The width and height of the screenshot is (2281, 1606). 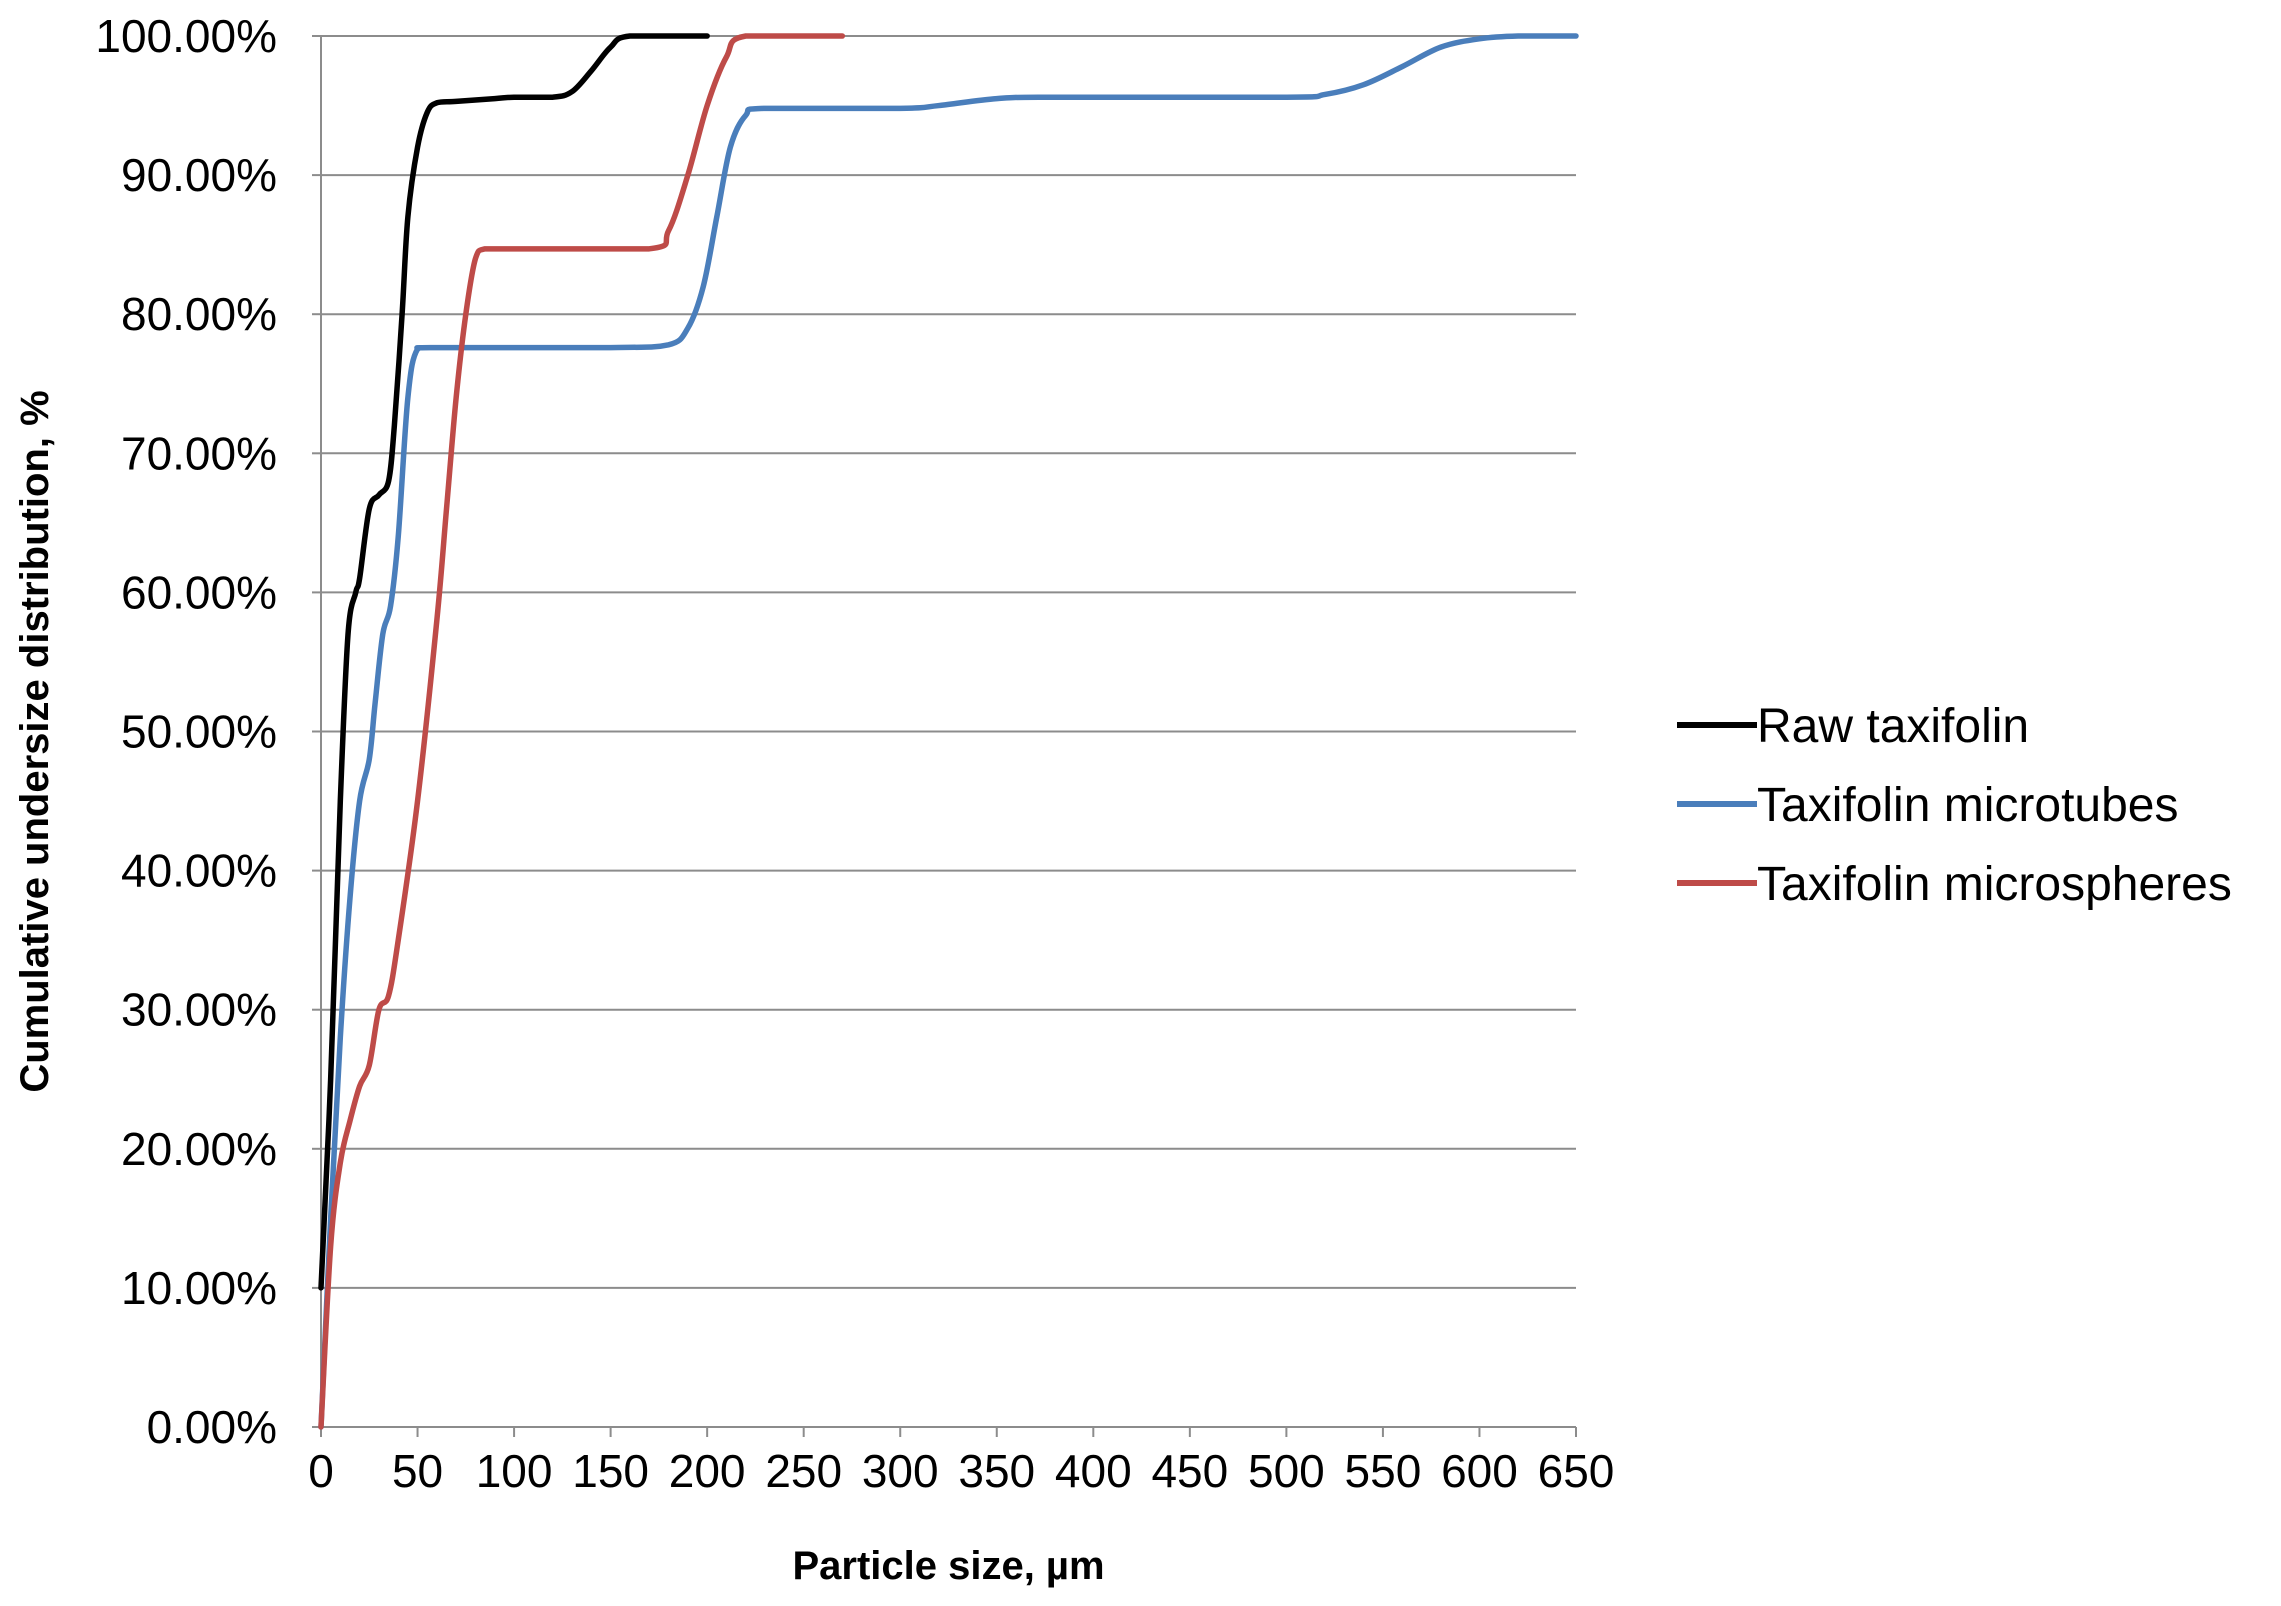 I want to click on legend-label: Taxifolin microtubes, so click(x=1968, y=805).